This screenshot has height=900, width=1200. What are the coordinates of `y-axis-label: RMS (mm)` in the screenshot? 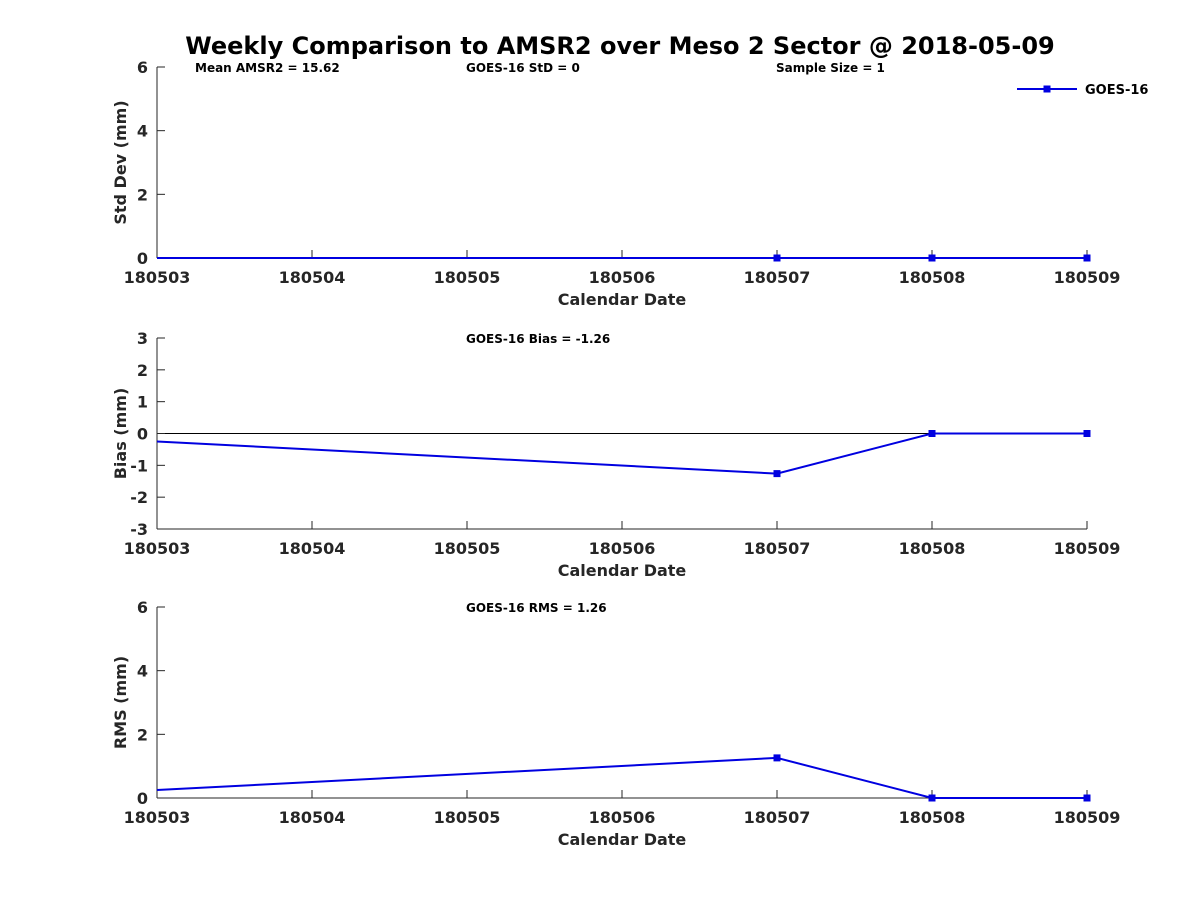 It's located at (120, 702).